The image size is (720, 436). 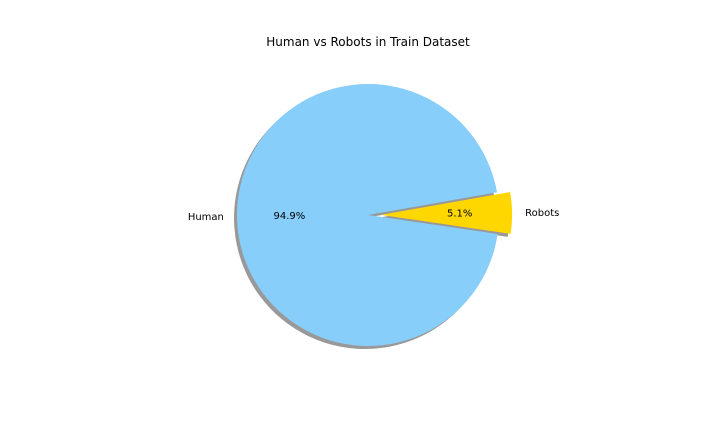 I want to click on chart-title: Human vs Robots in Train Dataset, so click(x=368, y=42).